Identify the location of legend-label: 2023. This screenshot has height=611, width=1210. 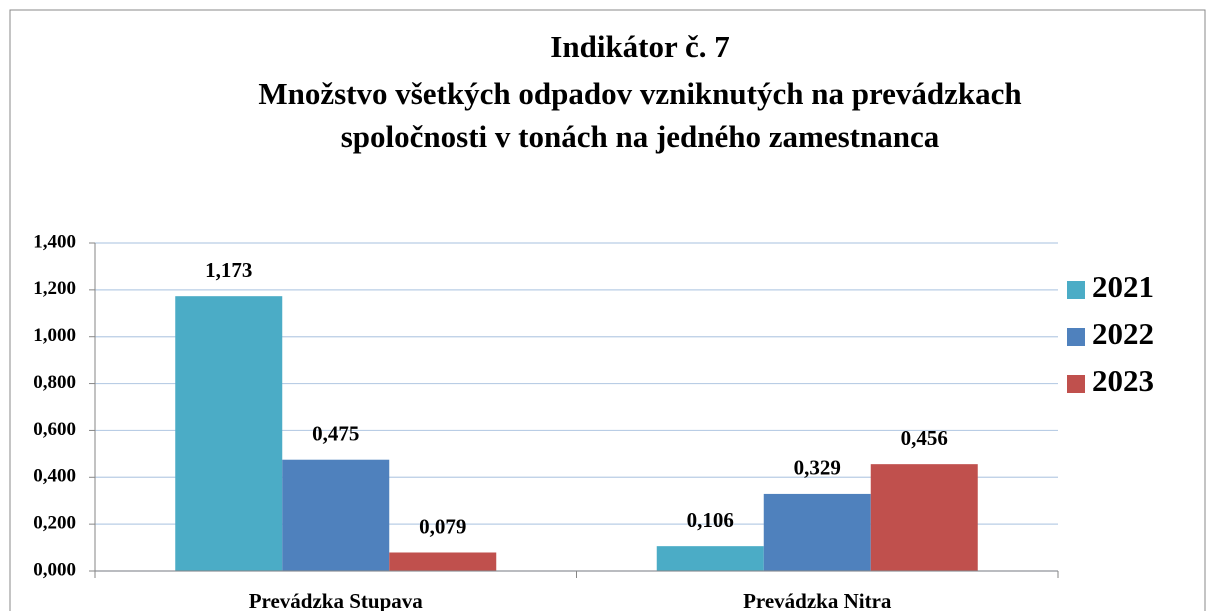
(1123, 380).